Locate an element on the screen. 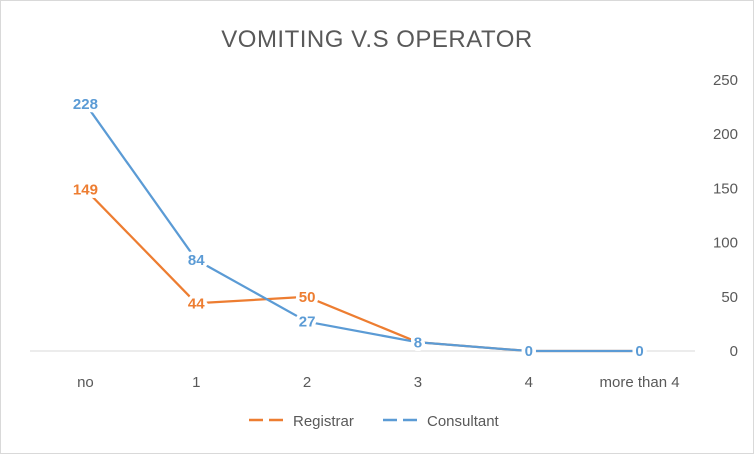  x-axis-ticks: no 1 2 3 4 more than 4 is located at coordinates (378, 382).